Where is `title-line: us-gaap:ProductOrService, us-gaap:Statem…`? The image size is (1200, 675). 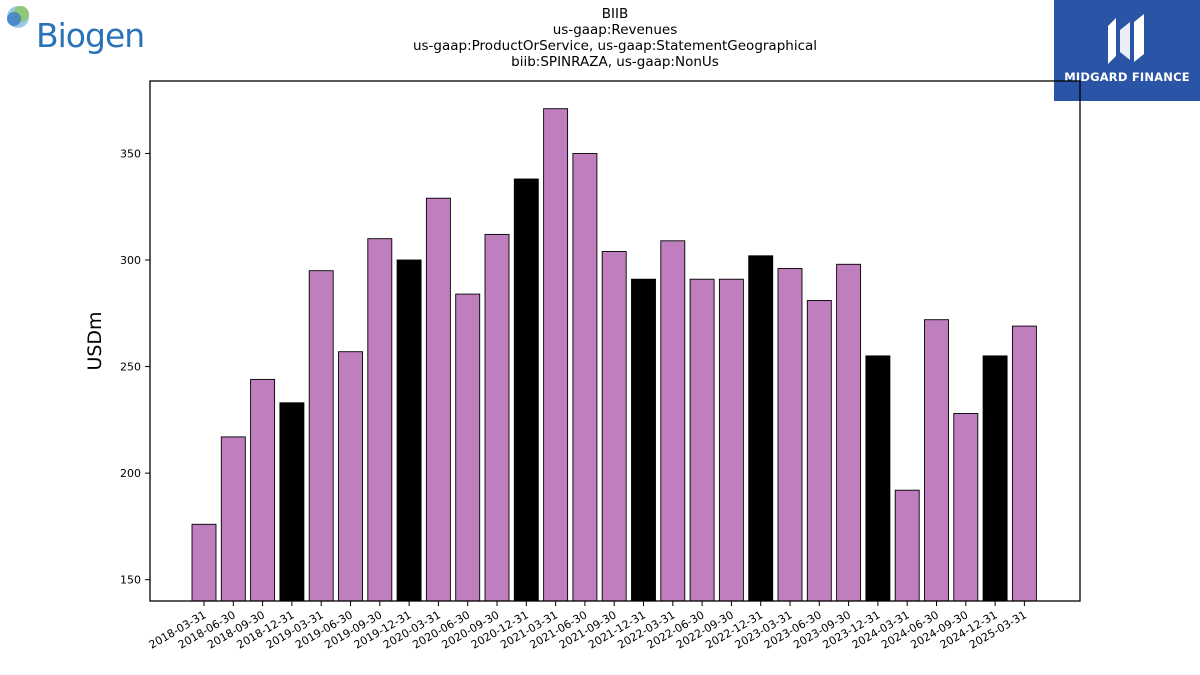 title-line: us-gaap:ProductOrService, us-gaap:Statem… is located at coordinates (615, 46).